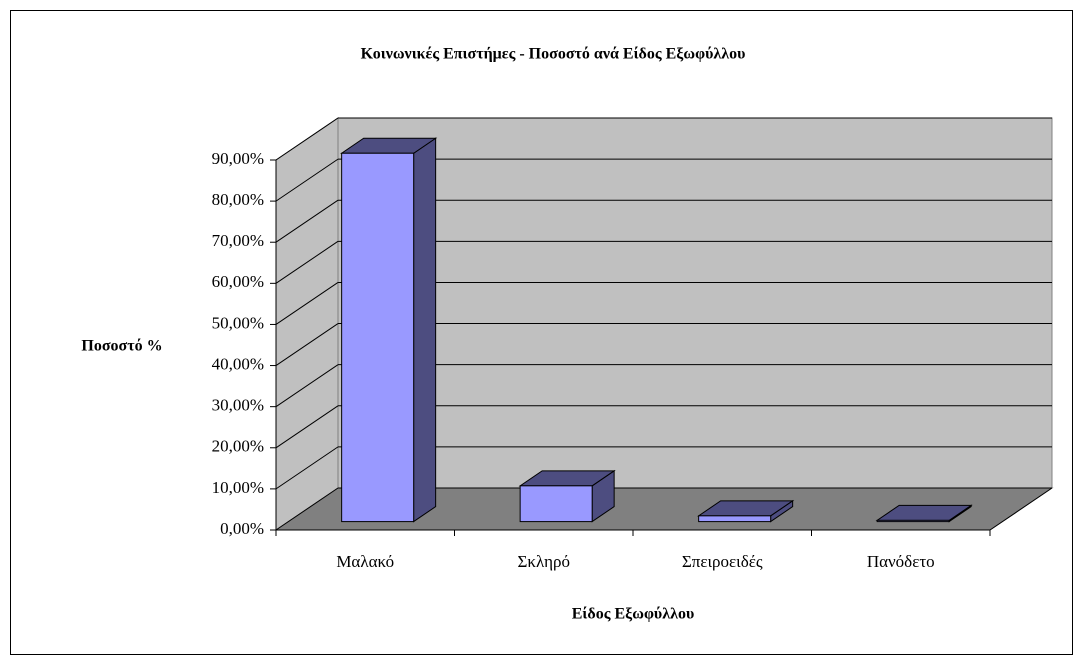  What do you see at coordinates (425, 330) in the screenshot?
I see `bar-side` at bounding box center [425, 330].